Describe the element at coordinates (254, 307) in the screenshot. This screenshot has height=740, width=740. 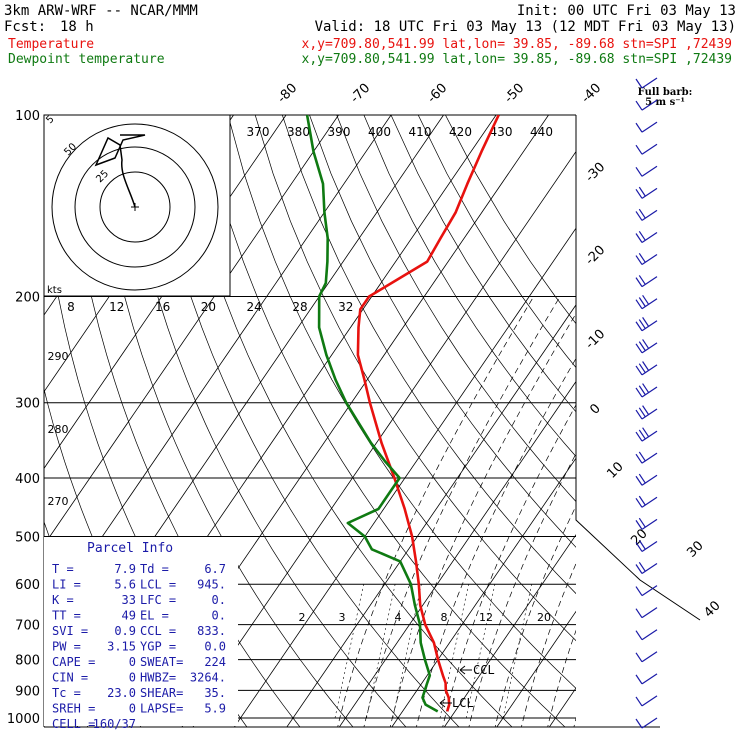
I see `speed-label: 24` at that location.